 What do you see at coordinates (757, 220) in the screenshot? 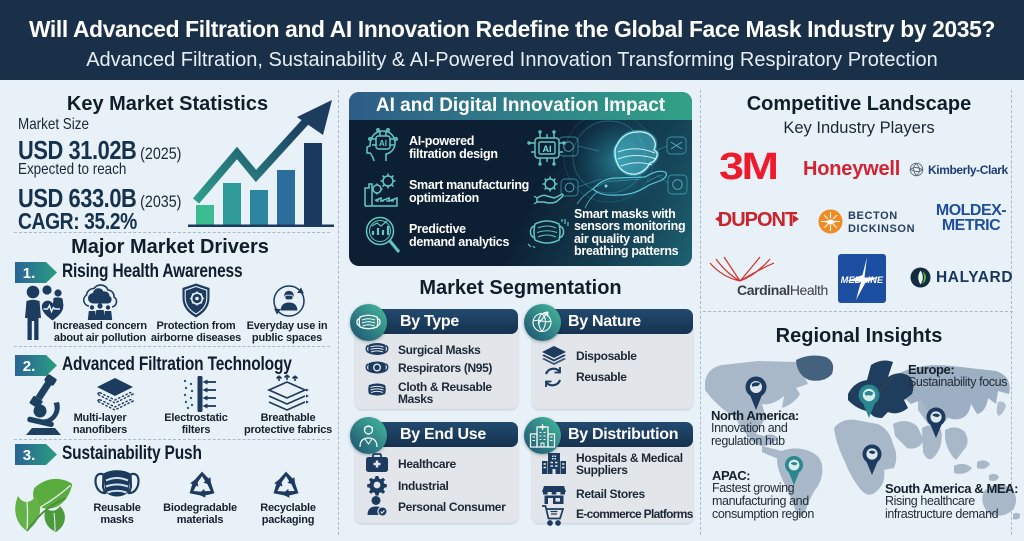
I see `svg-text: DUPONT` at bounding box center [757, 220].